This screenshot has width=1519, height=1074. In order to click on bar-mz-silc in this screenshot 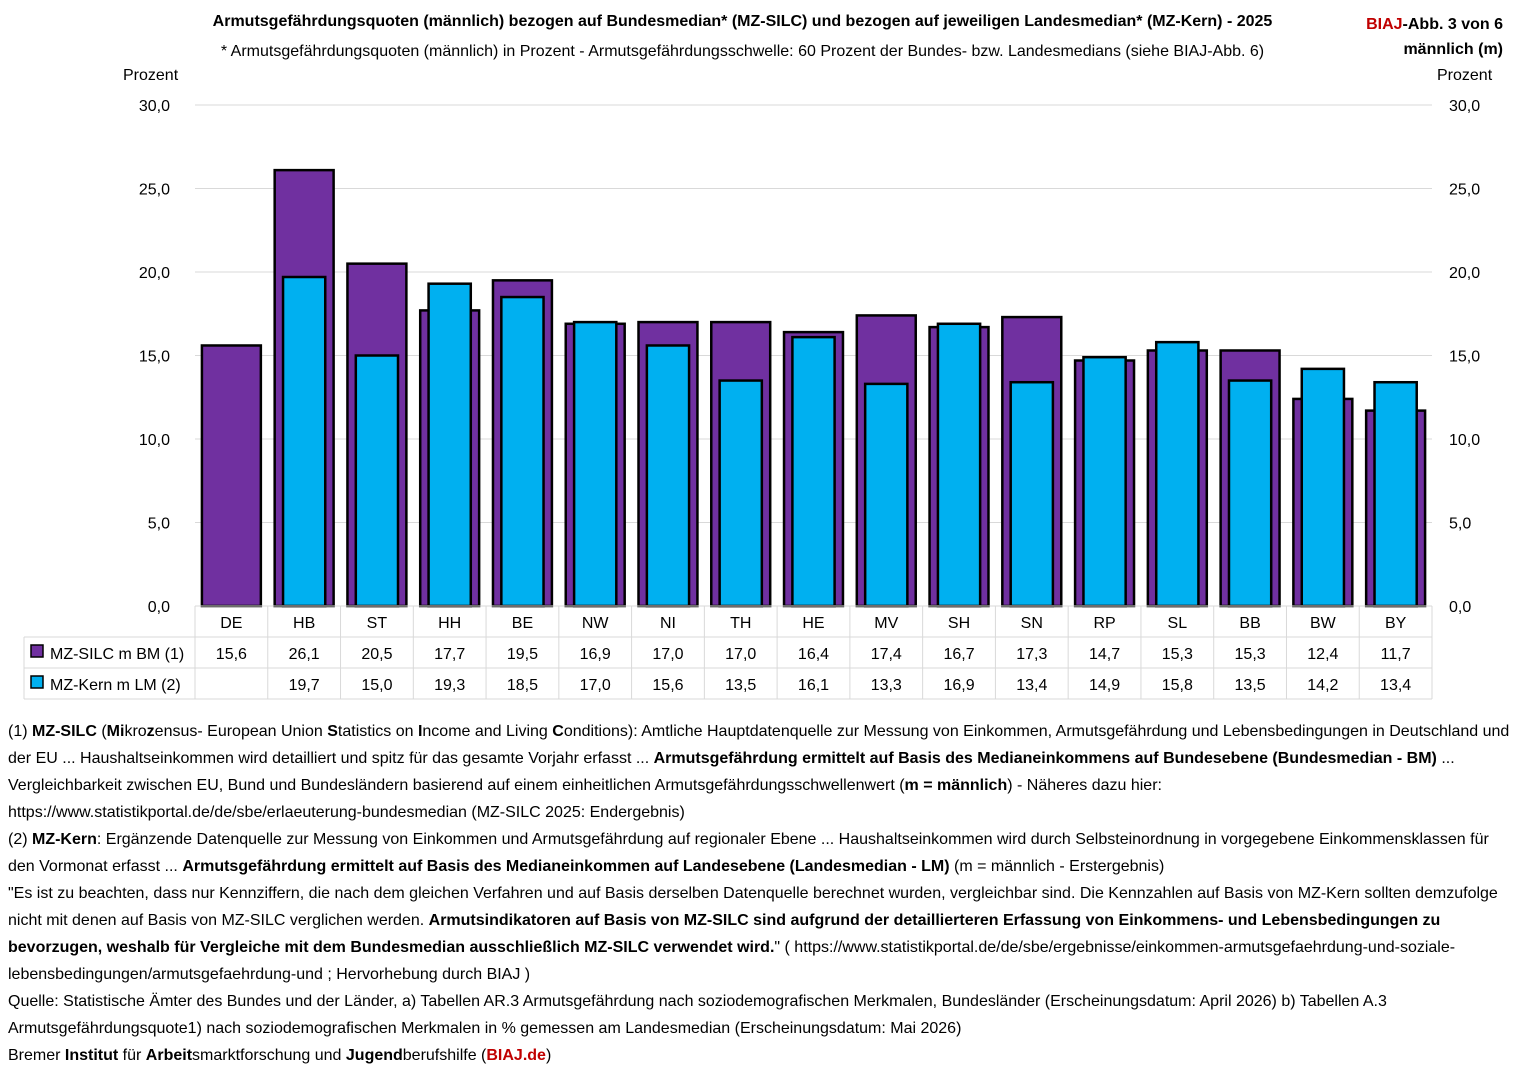, I will do `click(231, 476)`.